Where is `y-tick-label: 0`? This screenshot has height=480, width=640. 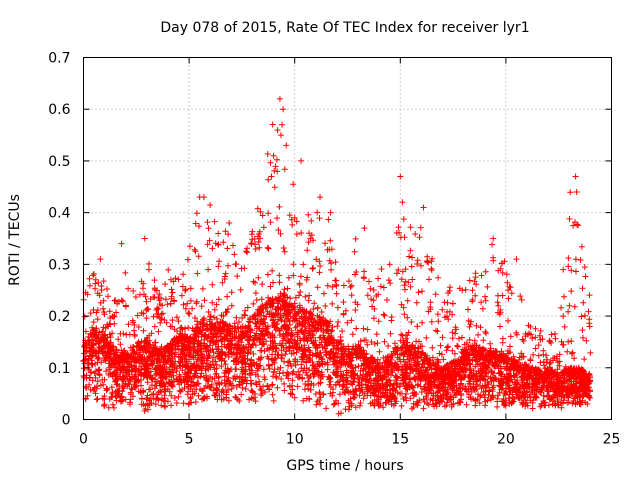 y-tick-label: 0 is located at coordinates (66, 421).